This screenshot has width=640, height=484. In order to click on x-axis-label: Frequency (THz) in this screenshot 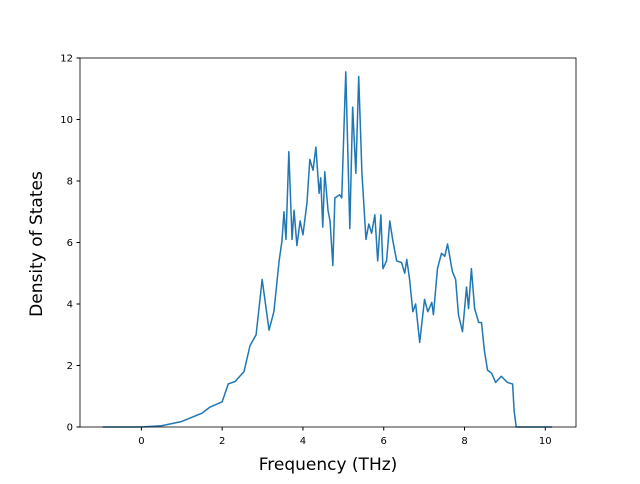, I will do `click(328, 465)`.